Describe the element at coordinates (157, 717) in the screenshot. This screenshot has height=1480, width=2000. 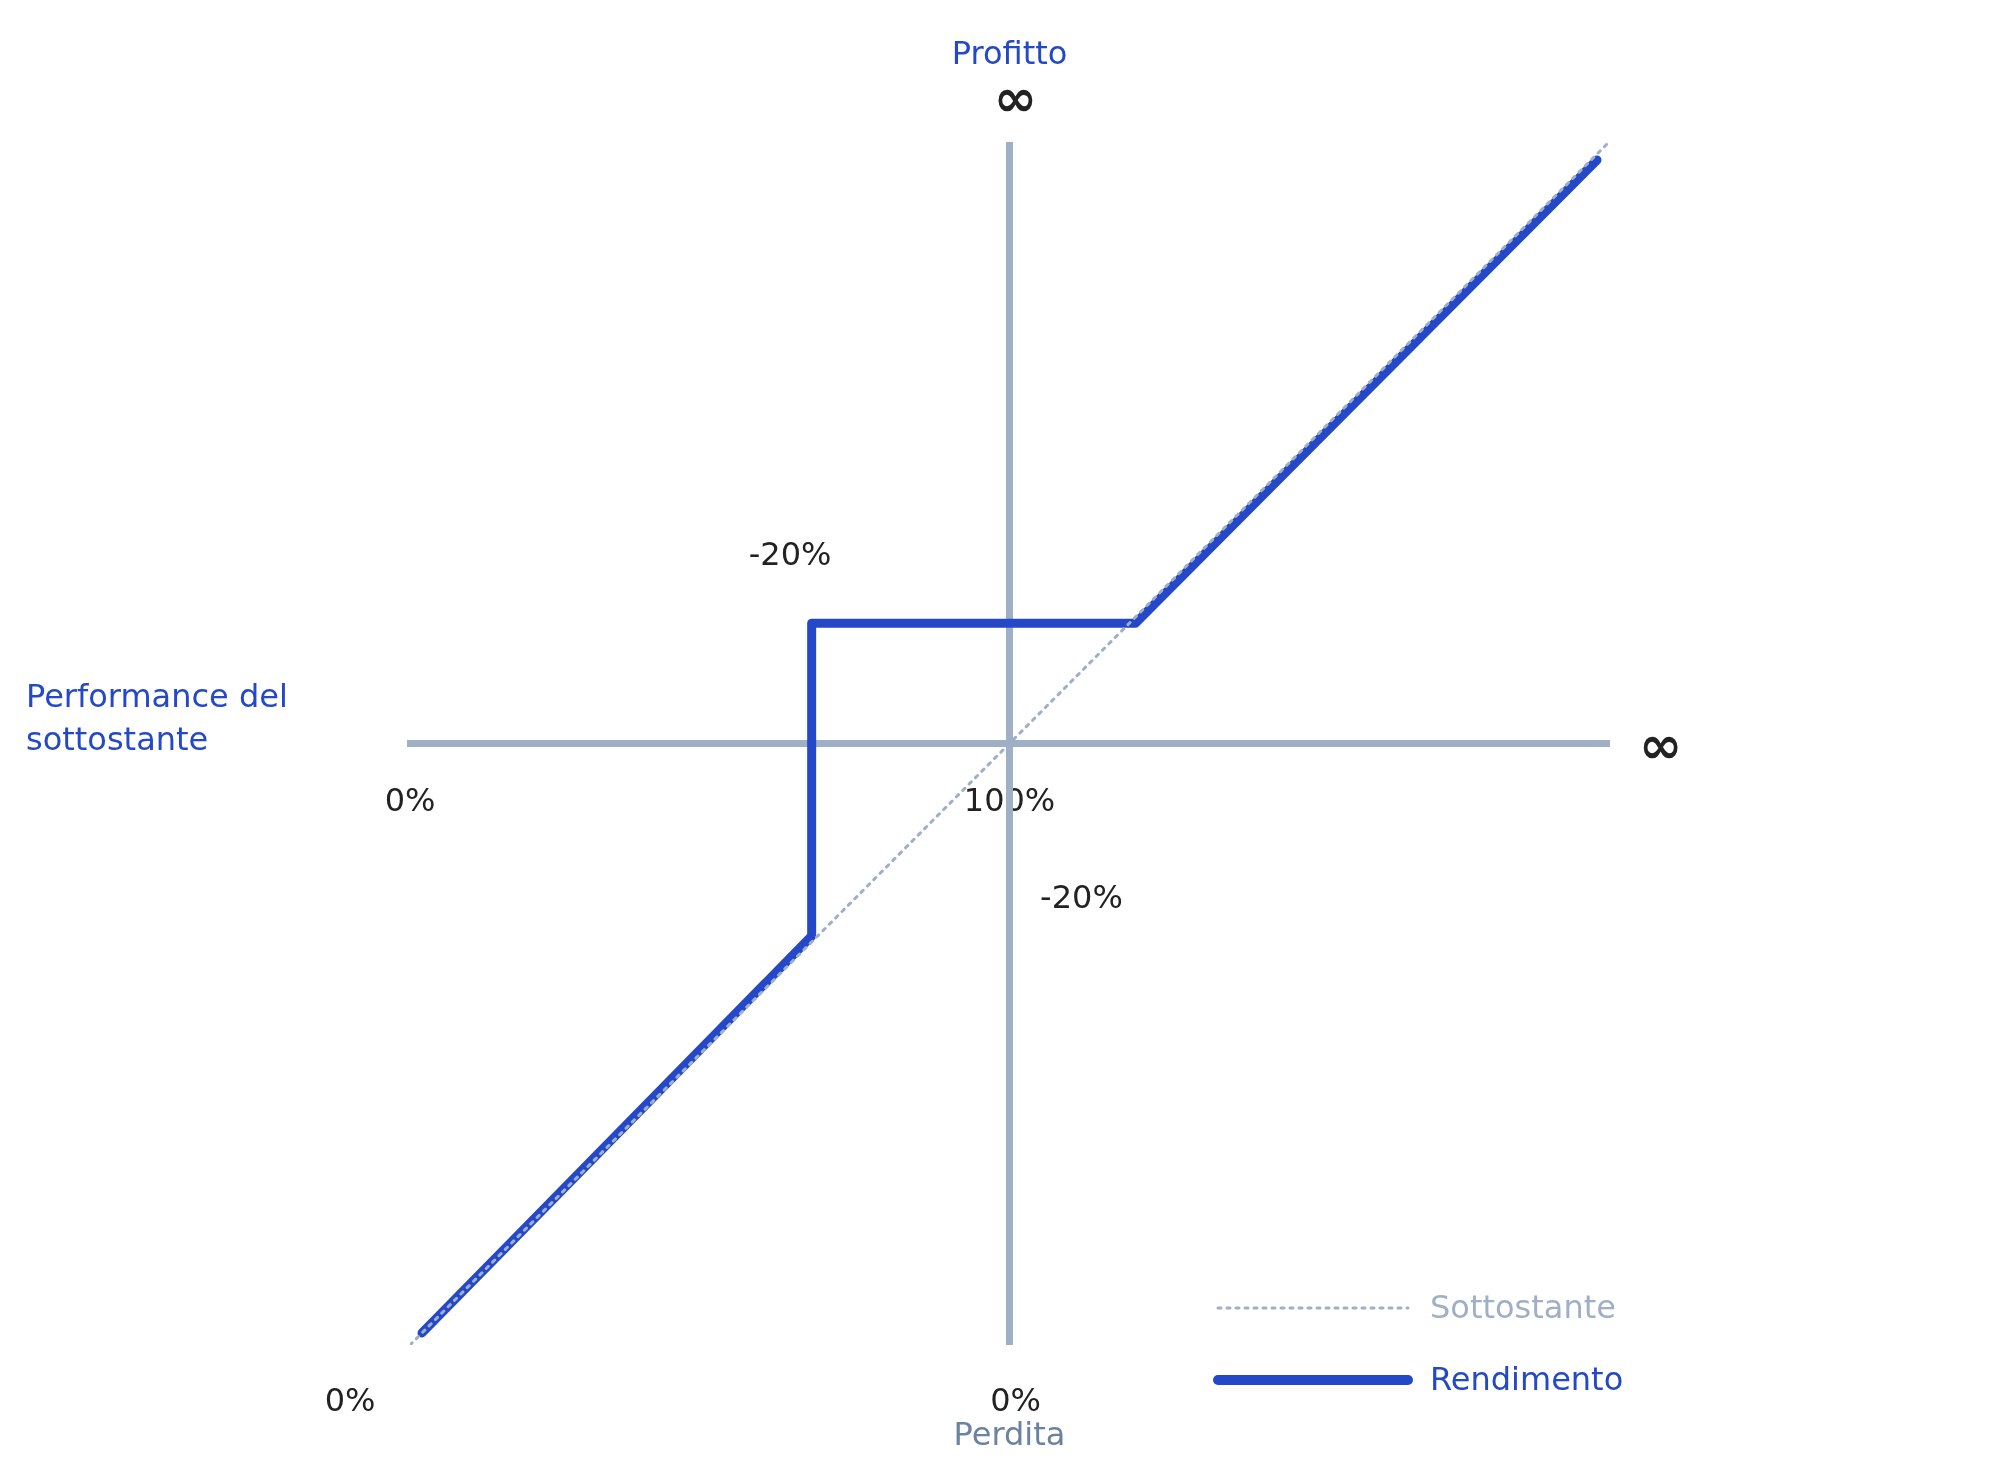
I see `x-axis-title: Performance del sottostante` at that location.